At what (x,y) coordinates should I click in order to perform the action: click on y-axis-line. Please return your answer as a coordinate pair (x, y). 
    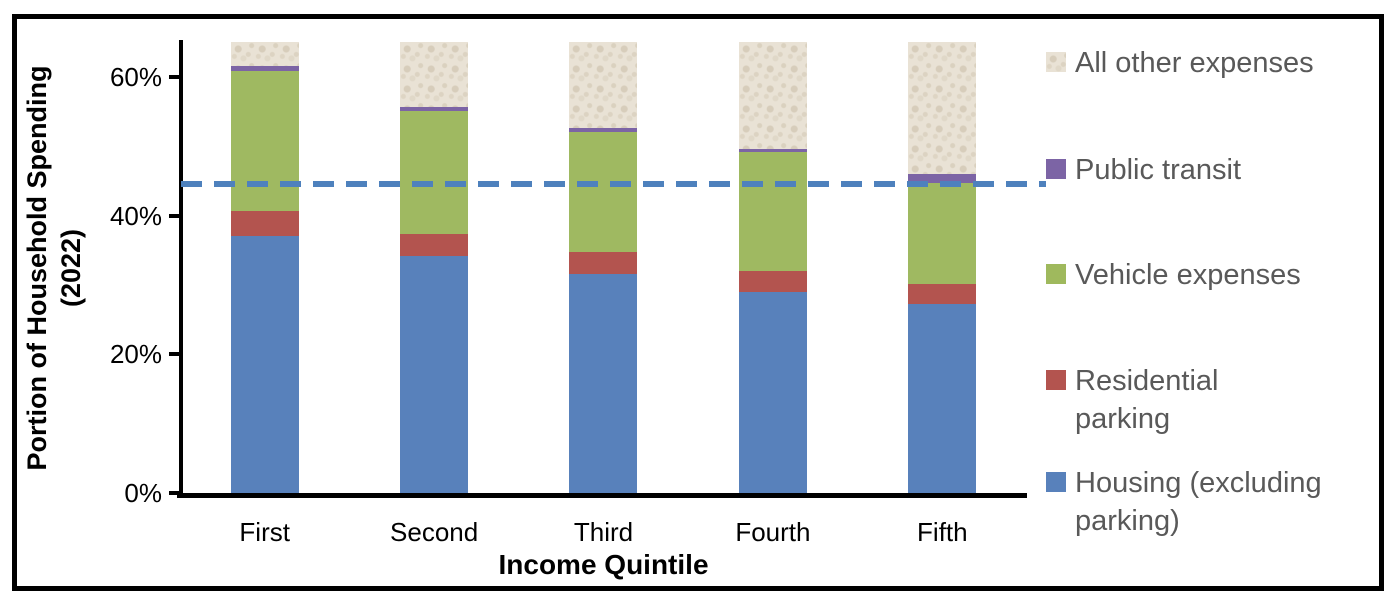
    Looking at the image, I should click on (181, 269).